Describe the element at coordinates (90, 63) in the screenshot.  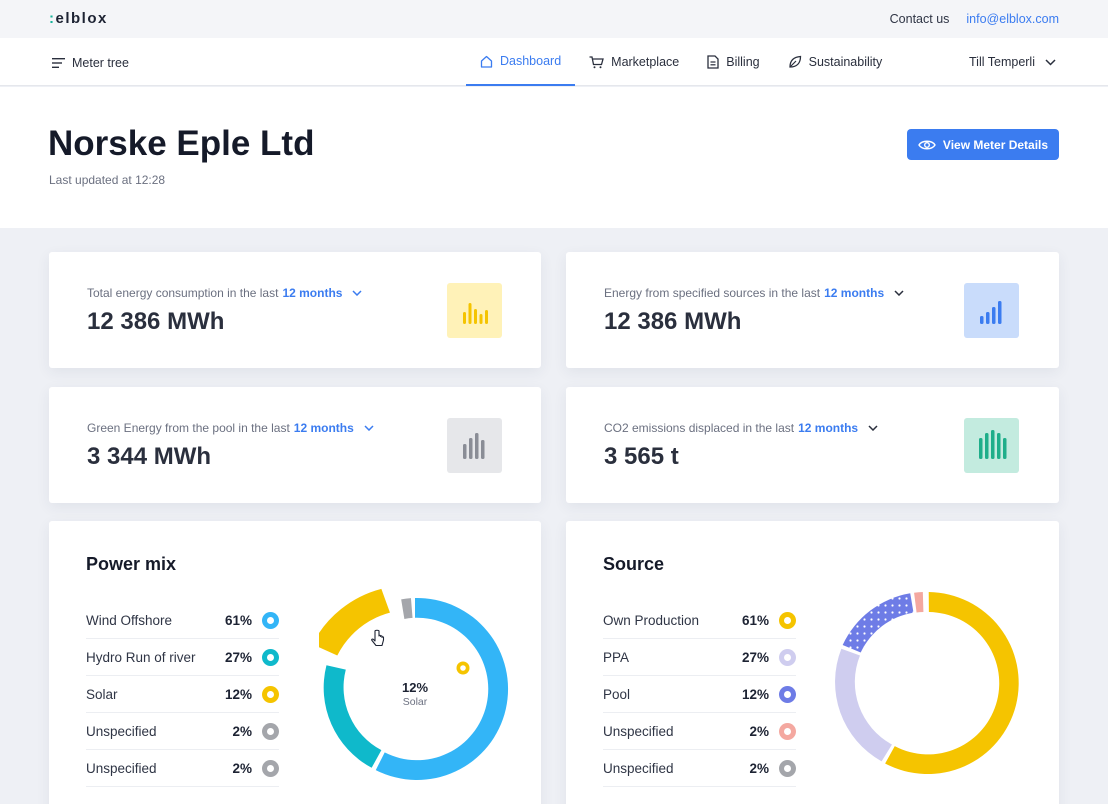
I see `meter-tree-button: Meter tree` at that location.